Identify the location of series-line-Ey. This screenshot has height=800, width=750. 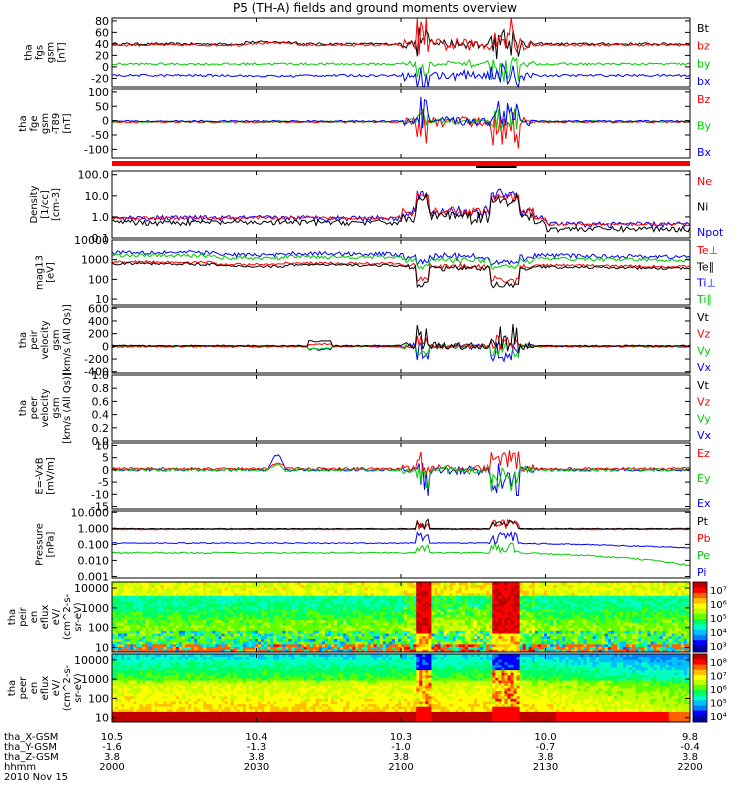
(401, 477).